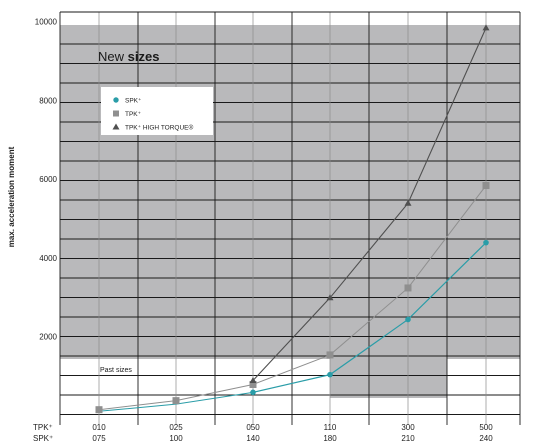 The width and height of the screenshot is (539, 447). What do you see at coordinates (486, 438) in the screenshot?
I see `x-tick-label-spk: 240` at bounding box center [486, 438].